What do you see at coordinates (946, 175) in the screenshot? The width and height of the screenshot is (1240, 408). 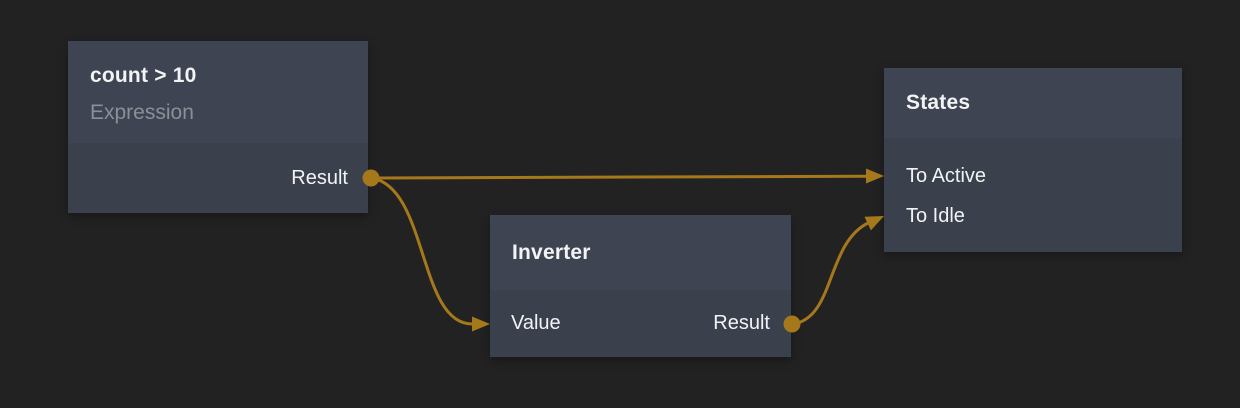 I see `port-label: To Active` at bounding box center [946, 175].